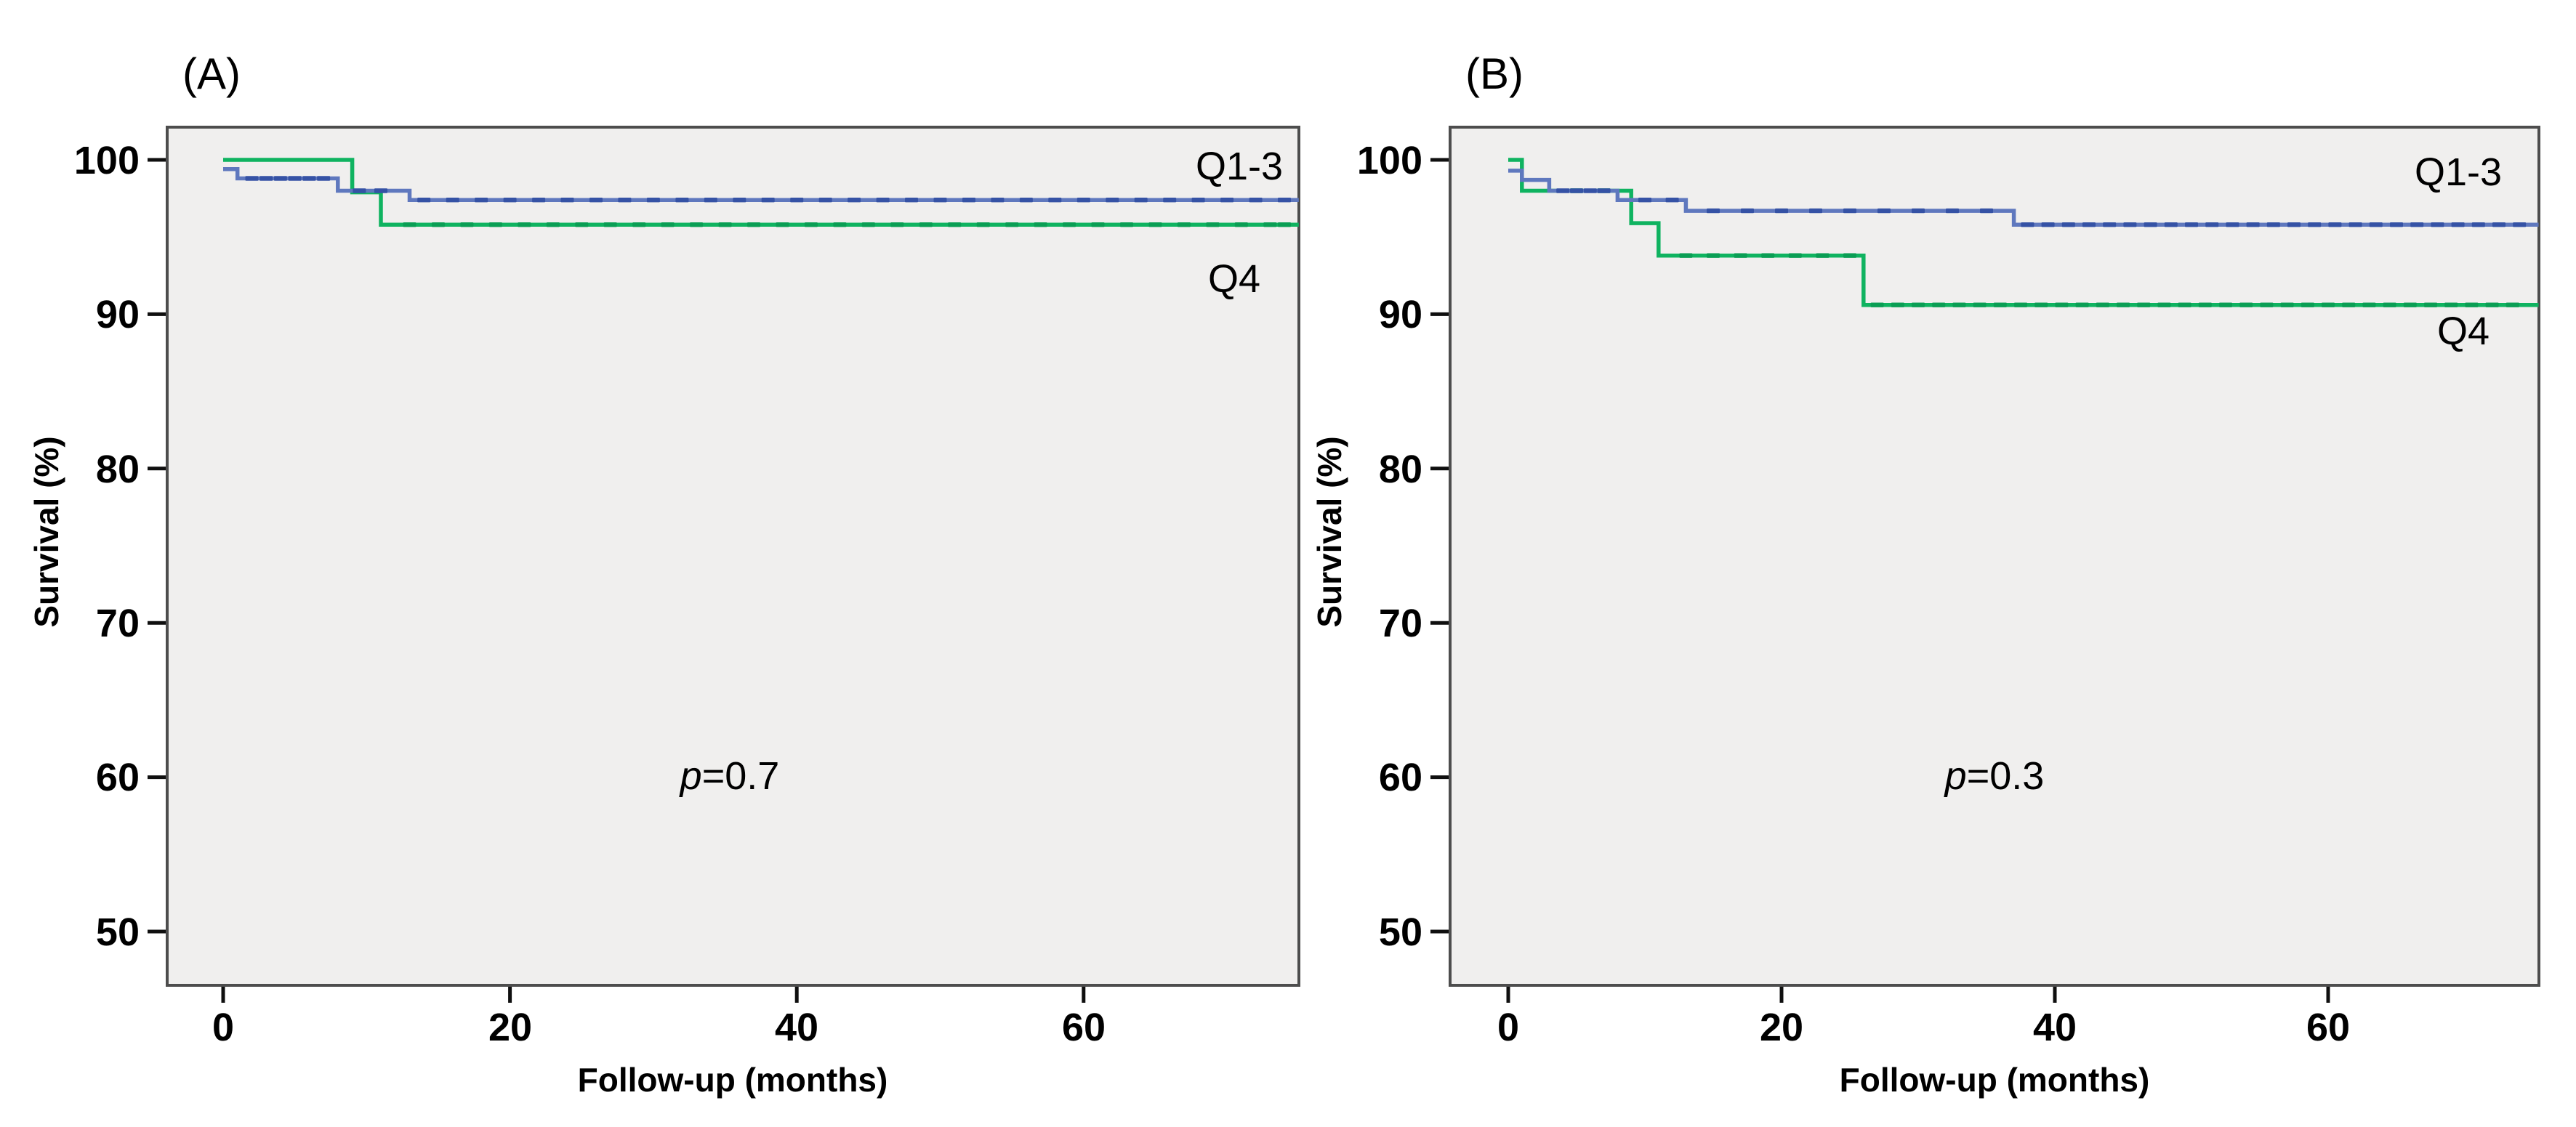  Describe the element at coordinates (46, 531) in the screenshot. I see `y-axis-title-a: Survival (%)` at that location.